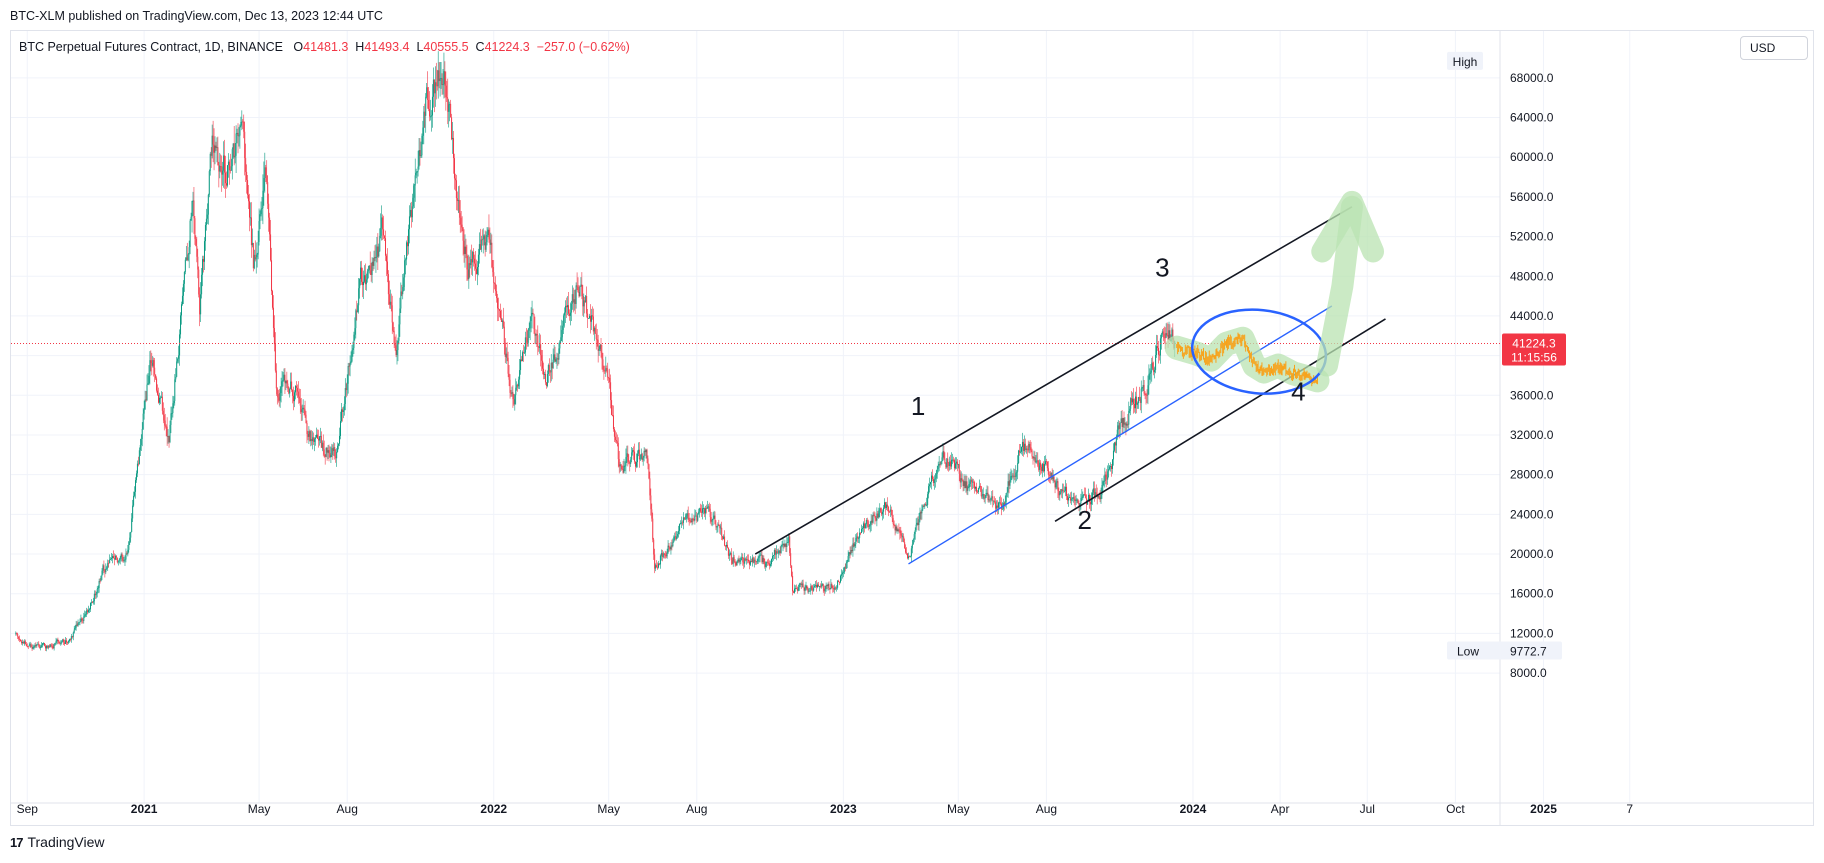 This screenshot has width=1824, height=863. What do you see at coordinates (1298, 391) in the screenshot?
I see `wave-label: 4` at bounding box center [1298, 391].